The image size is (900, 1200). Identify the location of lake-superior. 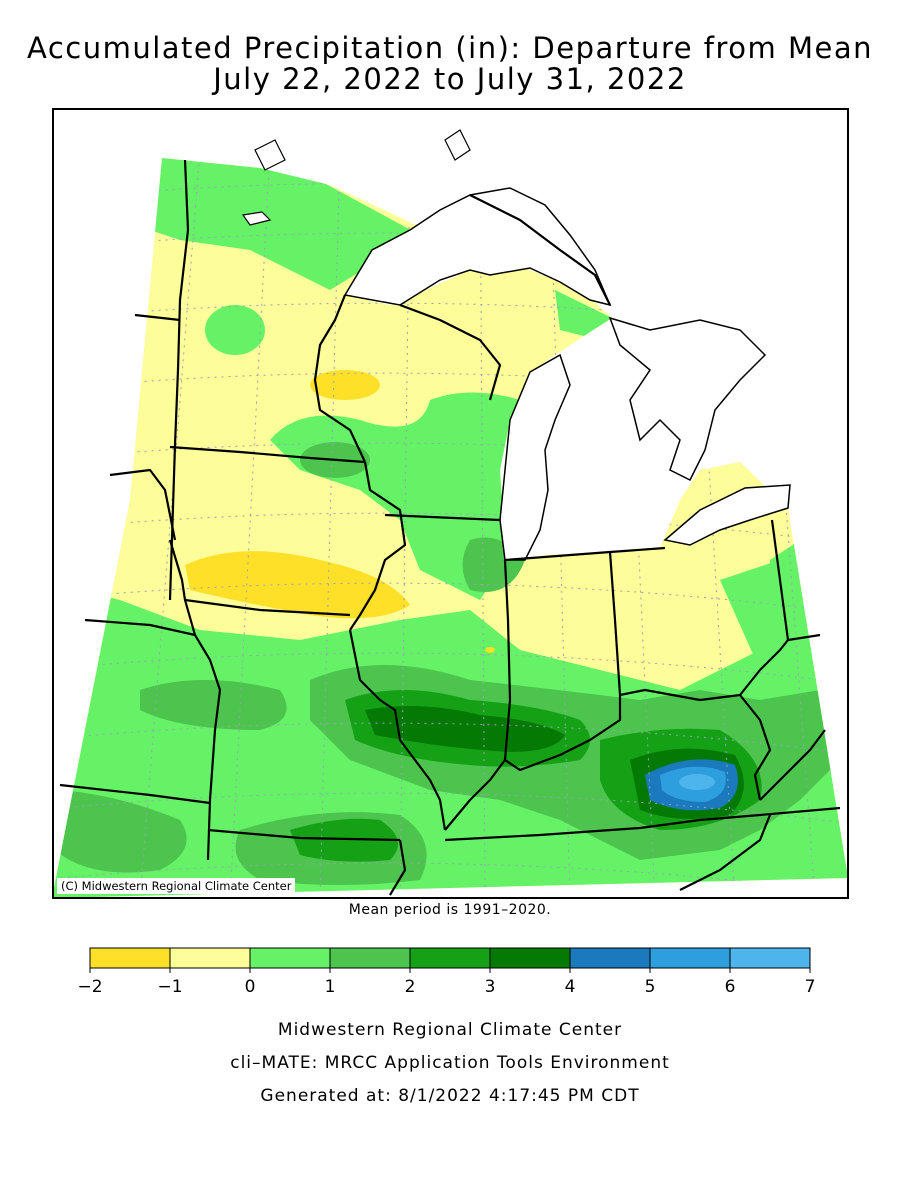
(477, 247).